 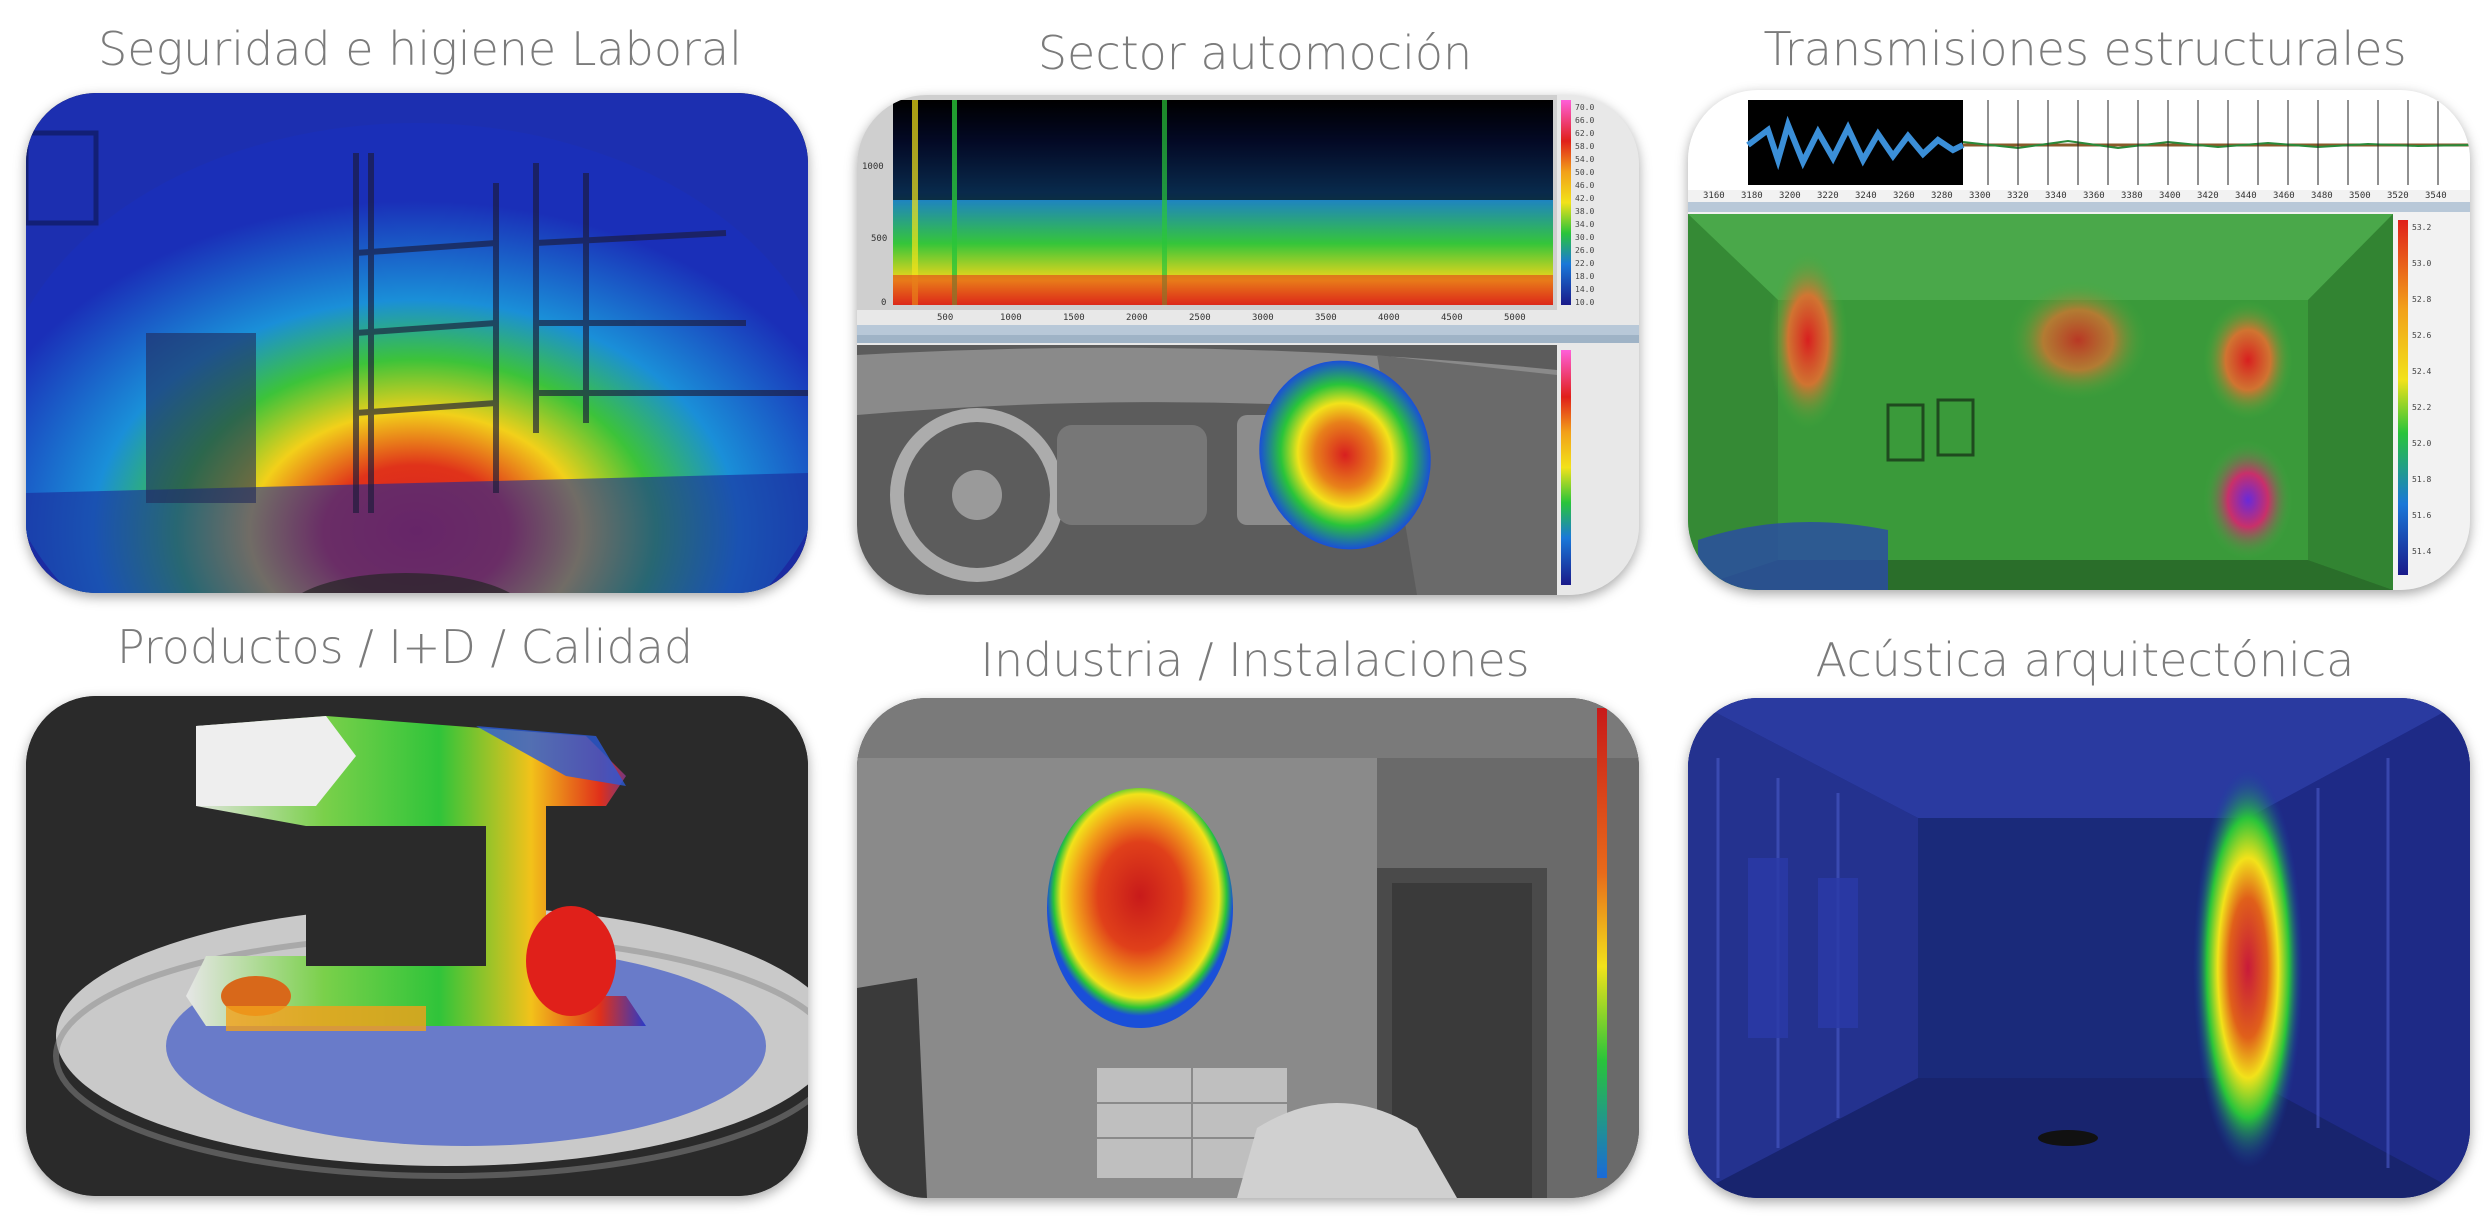 I want to click on svg-text: 18.0, so click(x=1584, y=276).